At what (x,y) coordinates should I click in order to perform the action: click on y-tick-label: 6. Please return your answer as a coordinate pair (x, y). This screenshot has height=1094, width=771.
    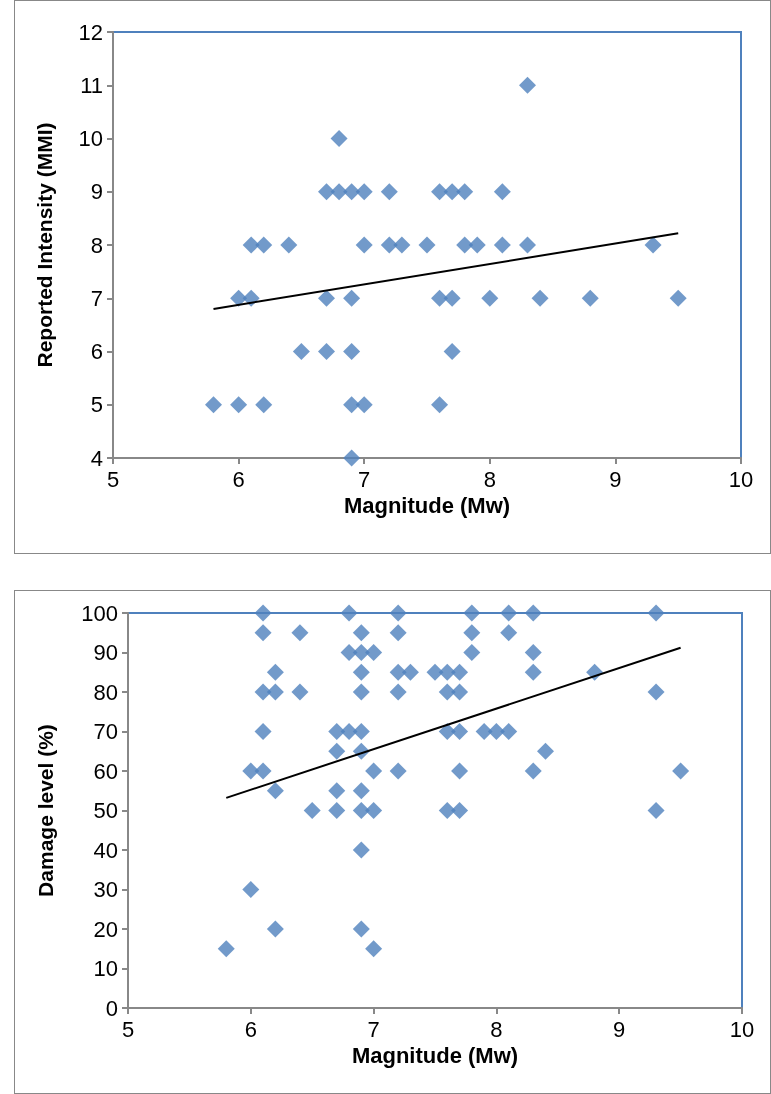
    Looking at the image, I should click on (96, 351).